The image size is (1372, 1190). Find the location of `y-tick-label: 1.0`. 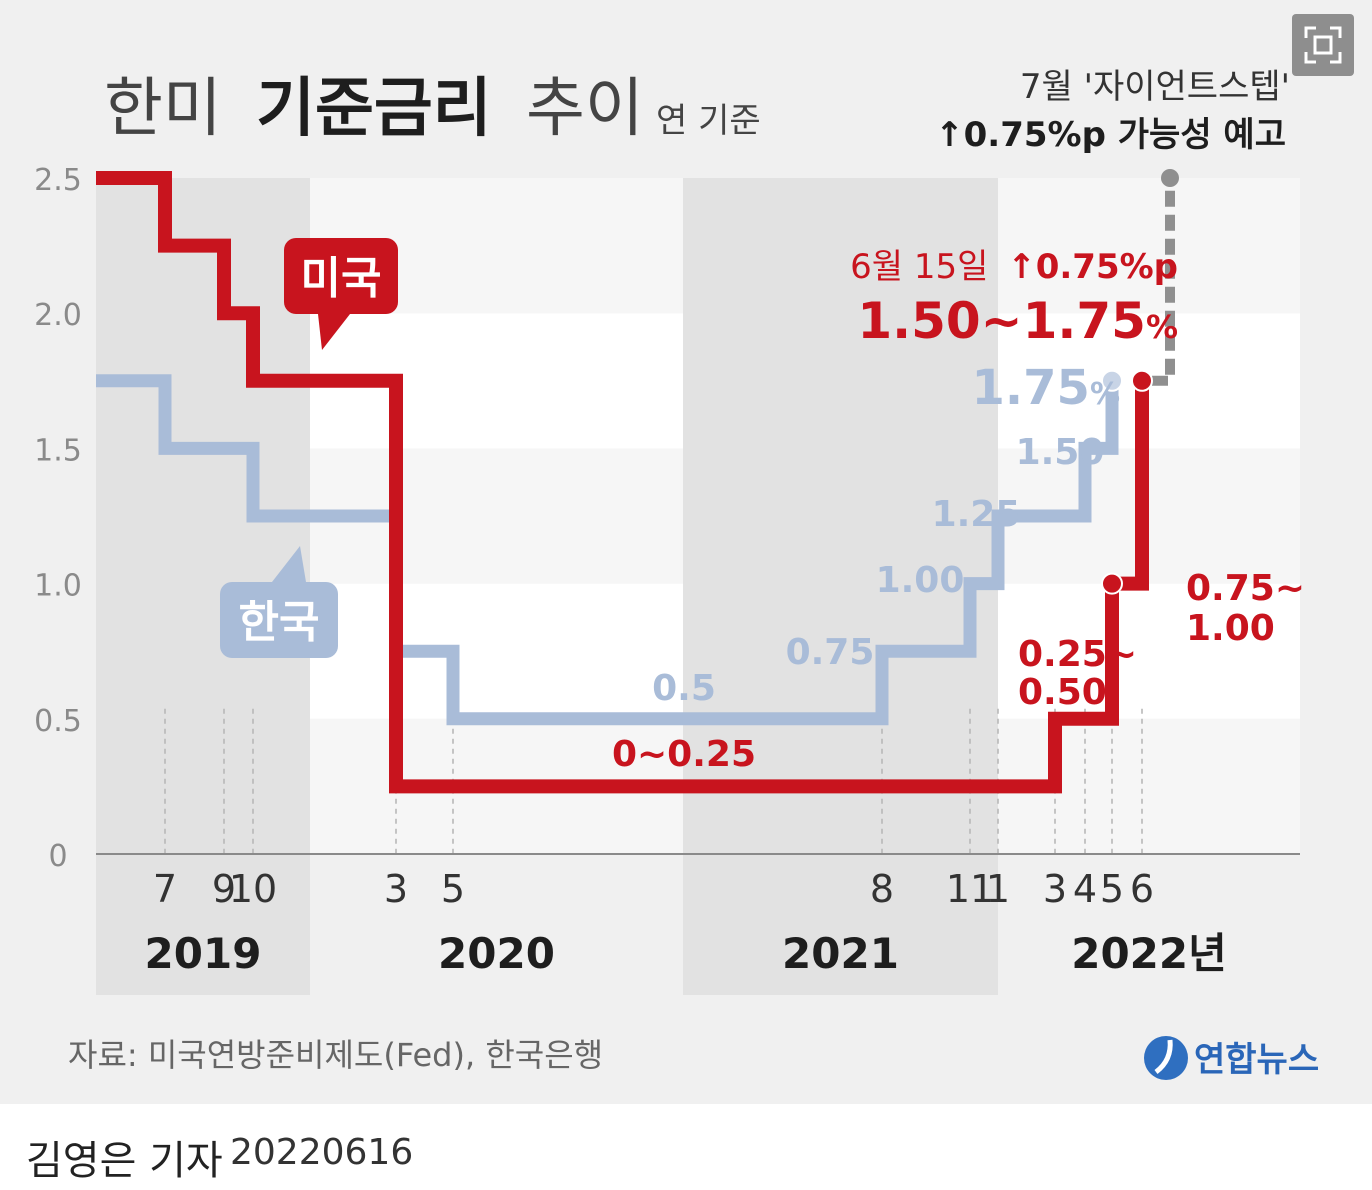

y-tick-label: 1.0 is located at coordinates (58, 586).